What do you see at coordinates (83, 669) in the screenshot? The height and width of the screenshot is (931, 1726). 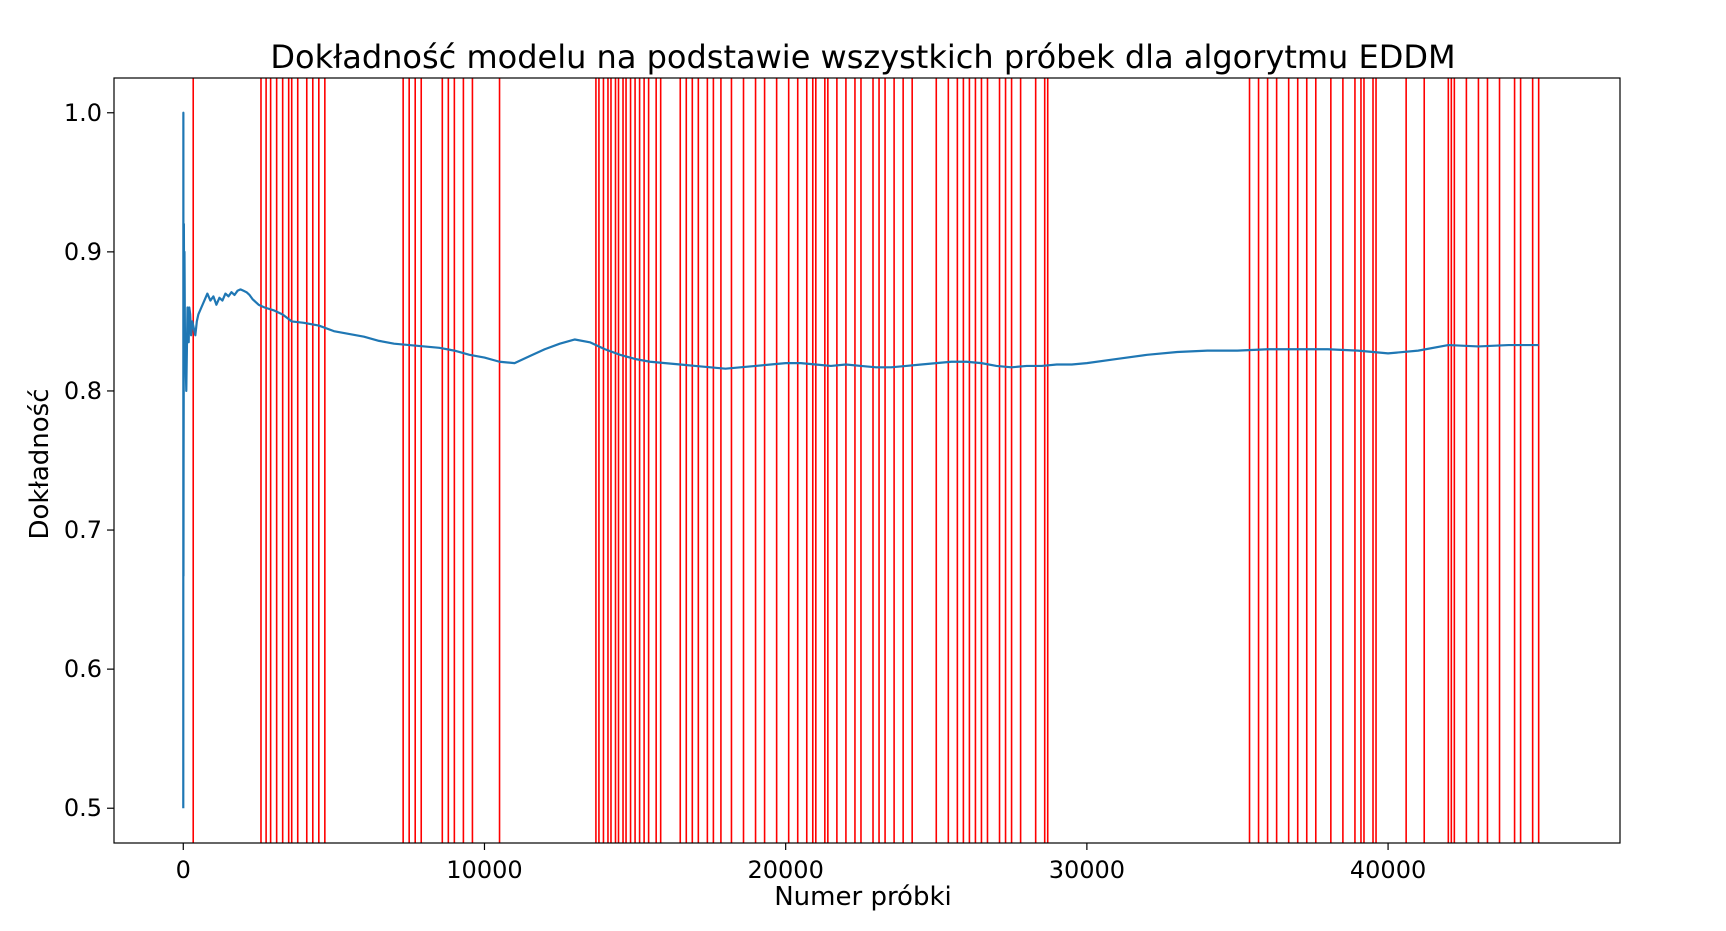 I see `y-tick-label: 0.6` at bounding box center [83, 669].